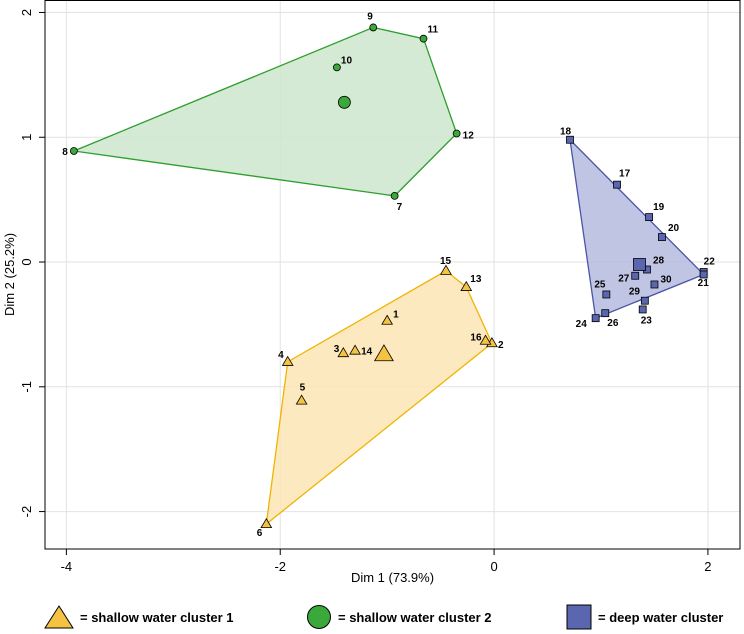  I want to click on y-tick-label: 0, so click(26, 261).